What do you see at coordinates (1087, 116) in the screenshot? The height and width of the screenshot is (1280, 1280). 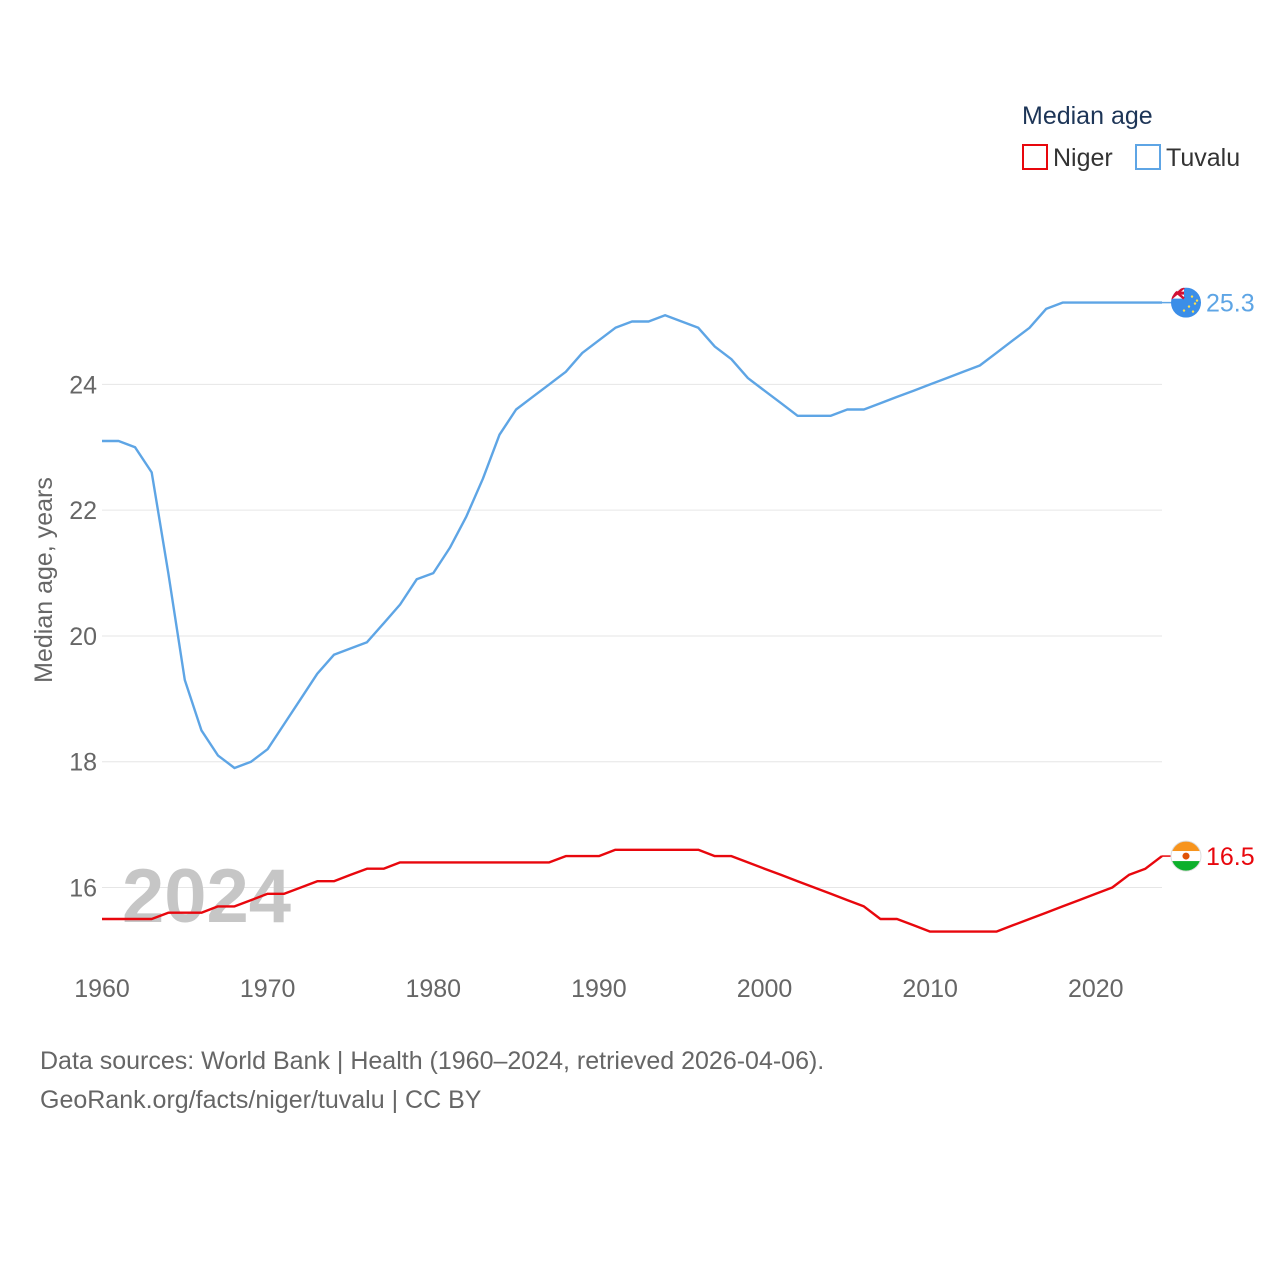 I see `legend-title: Median age` at bounding box center [1087, 116].